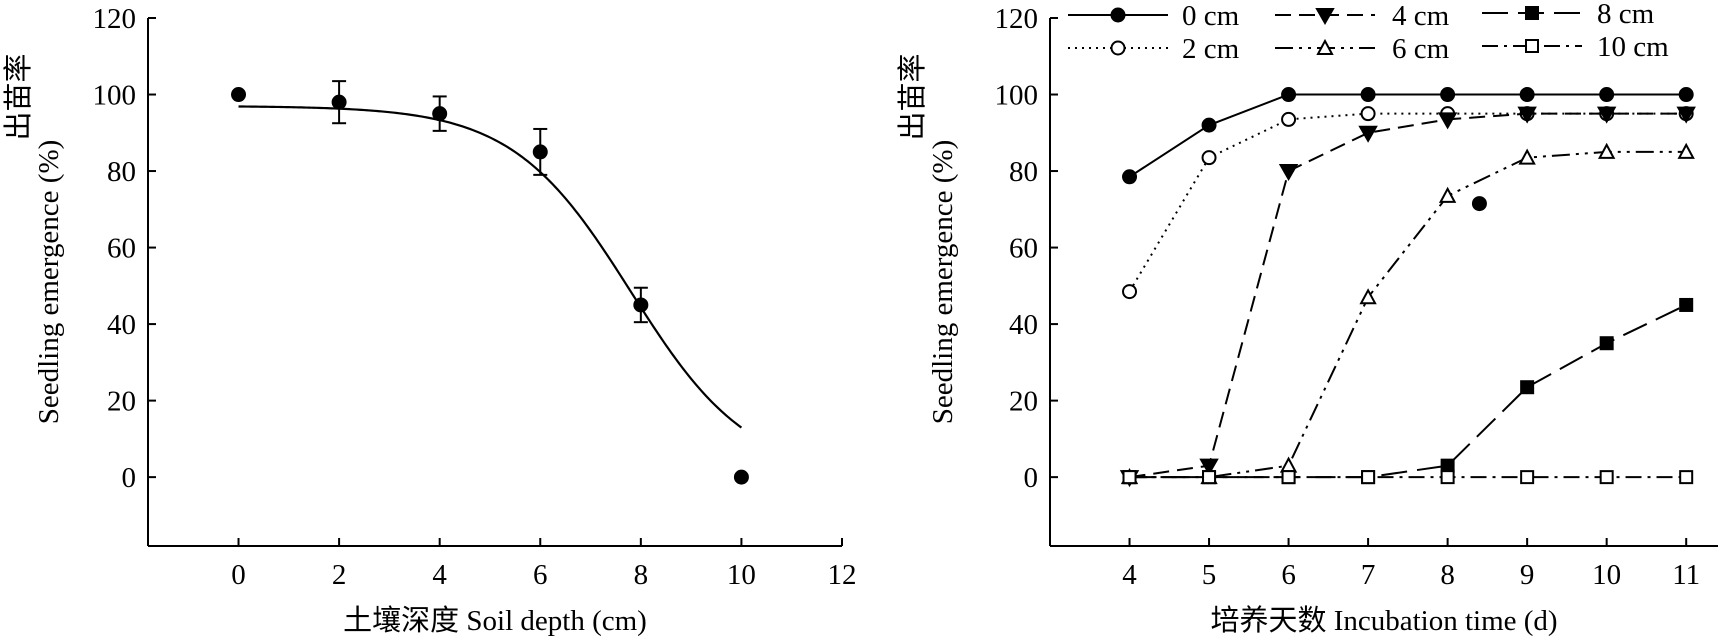 Image resolution: width=1732 pixels, height=640 pixels. Describe the element at coordinates (1633, 47) in the screenshot. I see `legend-label: 10 cm` at that location.